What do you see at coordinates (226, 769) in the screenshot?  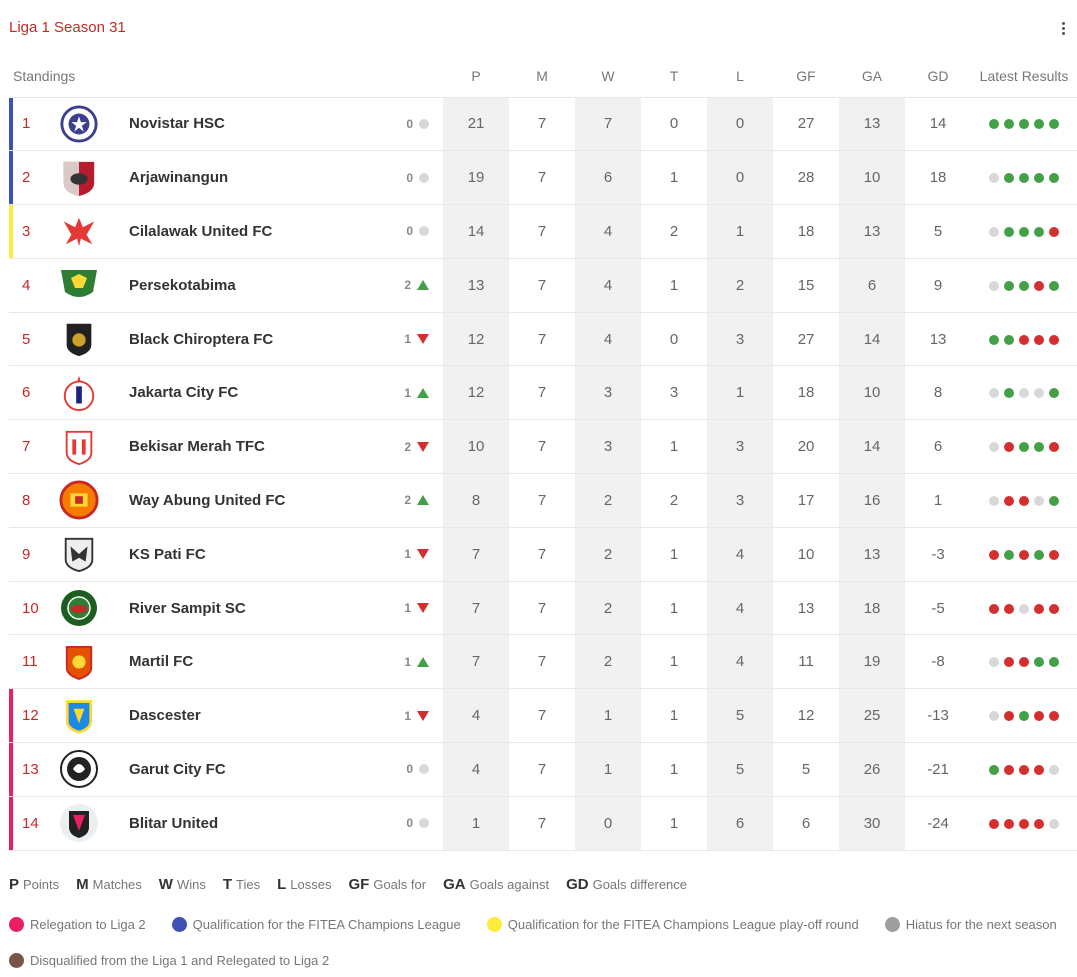 I see `team-name: Garut City FC` at bounding box center [226, 769].